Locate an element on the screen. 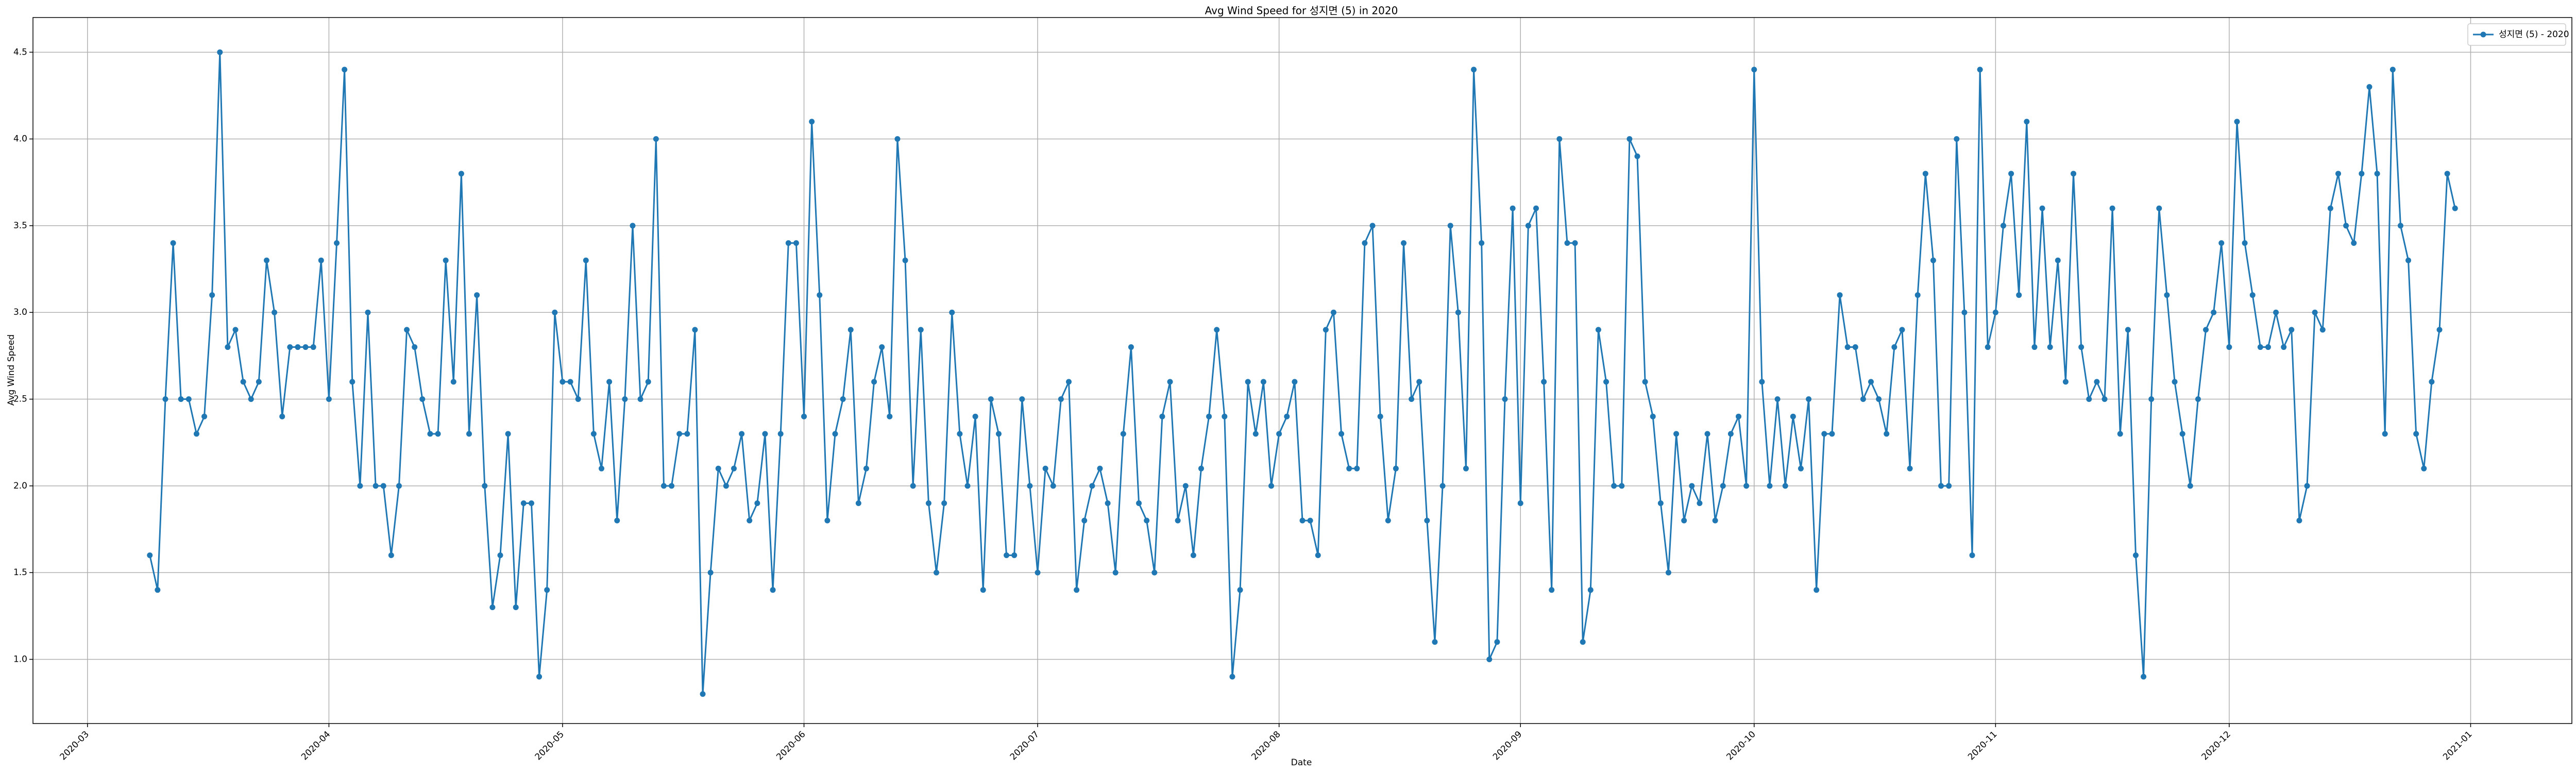  y-tick-label: 1.0 is located at coordinates (20, 659).